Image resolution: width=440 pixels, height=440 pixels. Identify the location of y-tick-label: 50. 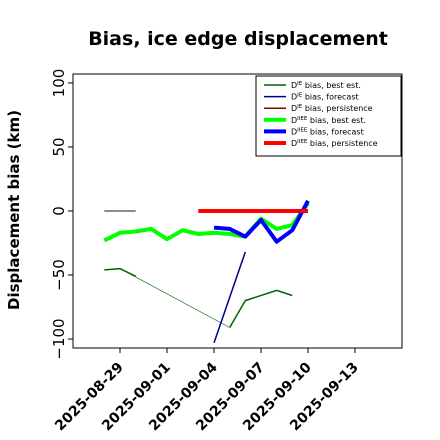
(59, 146).